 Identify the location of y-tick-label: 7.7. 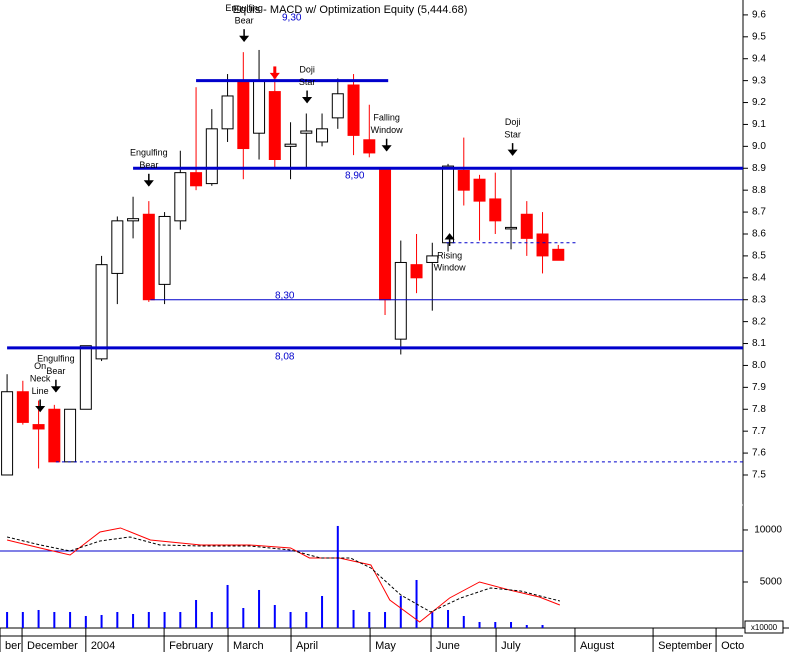
(759, 431).